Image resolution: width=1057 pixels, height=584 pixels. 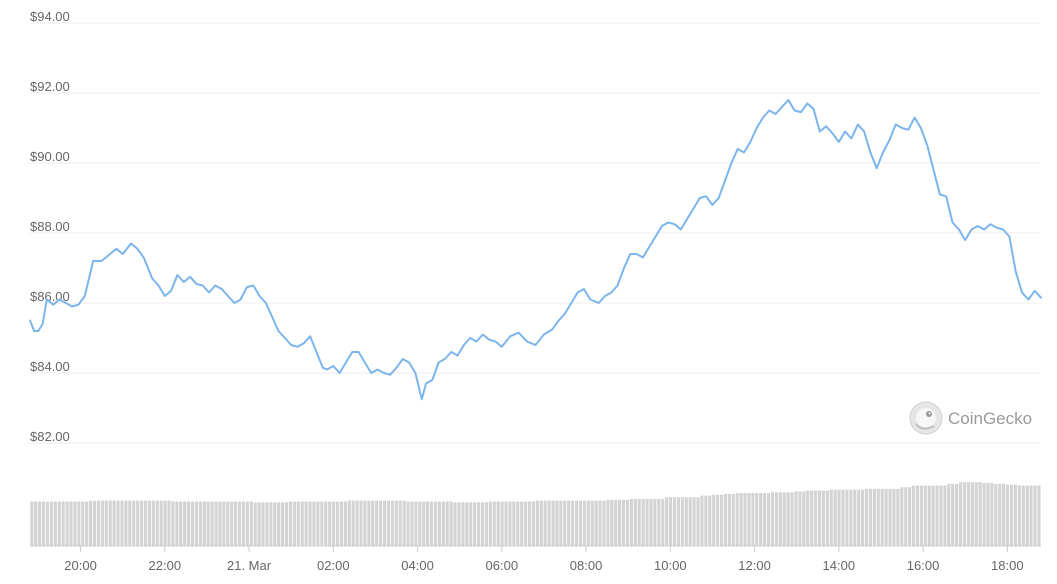 I want to click on y-tick-label: $88.00, so click(x=50, y=226).